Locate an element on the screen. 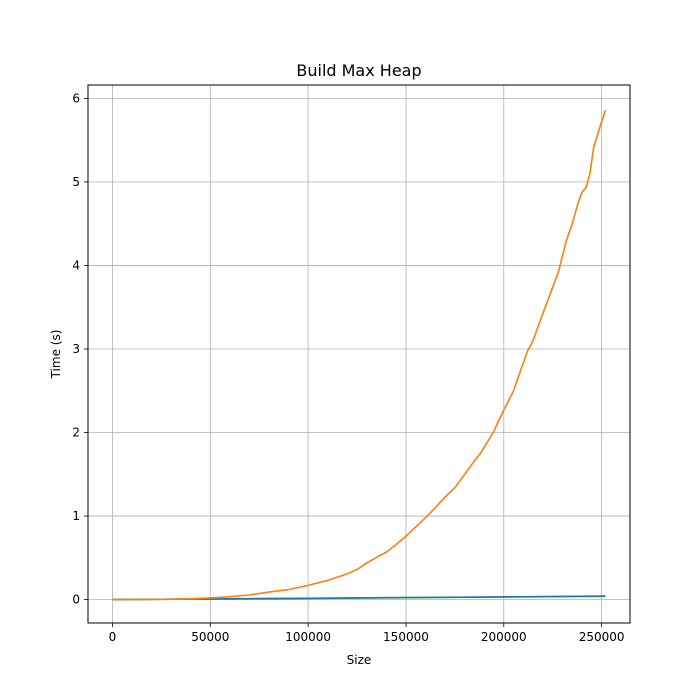 The image size is (700, 700). x-tick-label: 250000 is located at coordinates (602, 637).